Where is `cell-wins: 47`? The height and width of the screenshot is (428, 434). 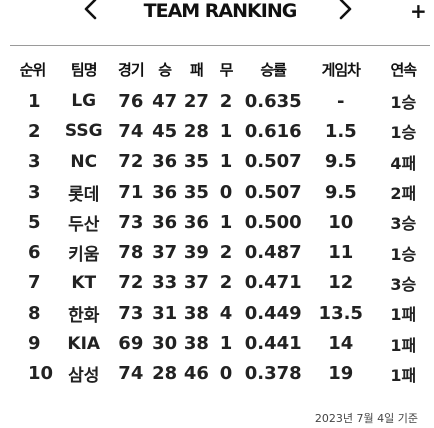 cell-wins: 47 is located at coordinates (165, 101).